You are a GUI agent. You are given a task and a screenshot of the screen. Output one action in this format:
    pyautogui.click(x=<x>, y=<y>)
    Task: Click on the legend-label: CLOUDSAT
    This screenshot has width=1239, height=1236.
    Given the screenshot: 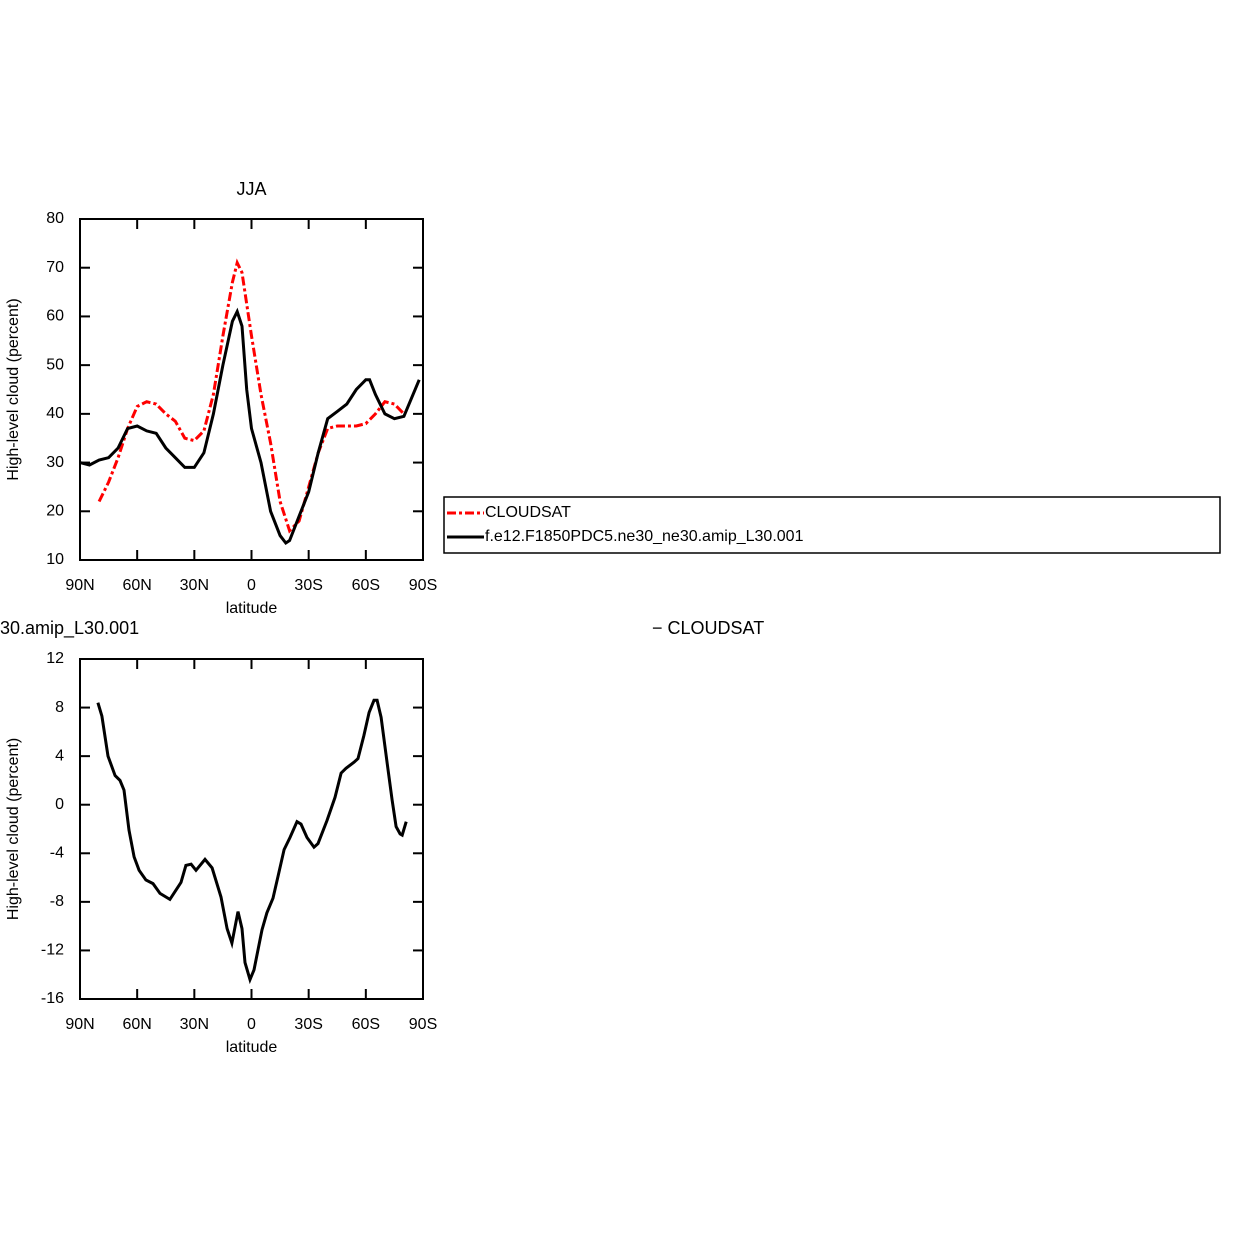 What is the action you would take?
    pyautogui.click(x=528, y=512)
    